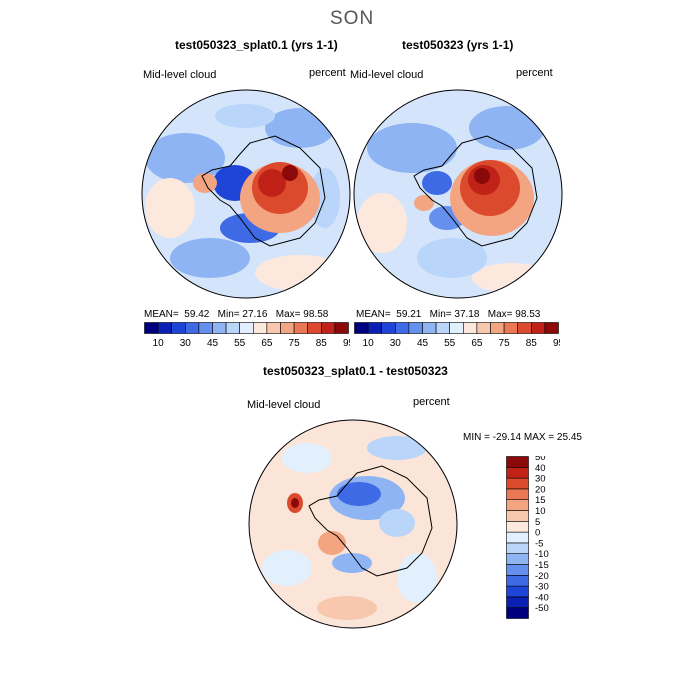 The width and height of the screenshot is (700, 700). What do you see at coordinates (240, 343) in the screenshot?
I see `left-colorbar-tick-label: 55` at bounding box center [240, 343].